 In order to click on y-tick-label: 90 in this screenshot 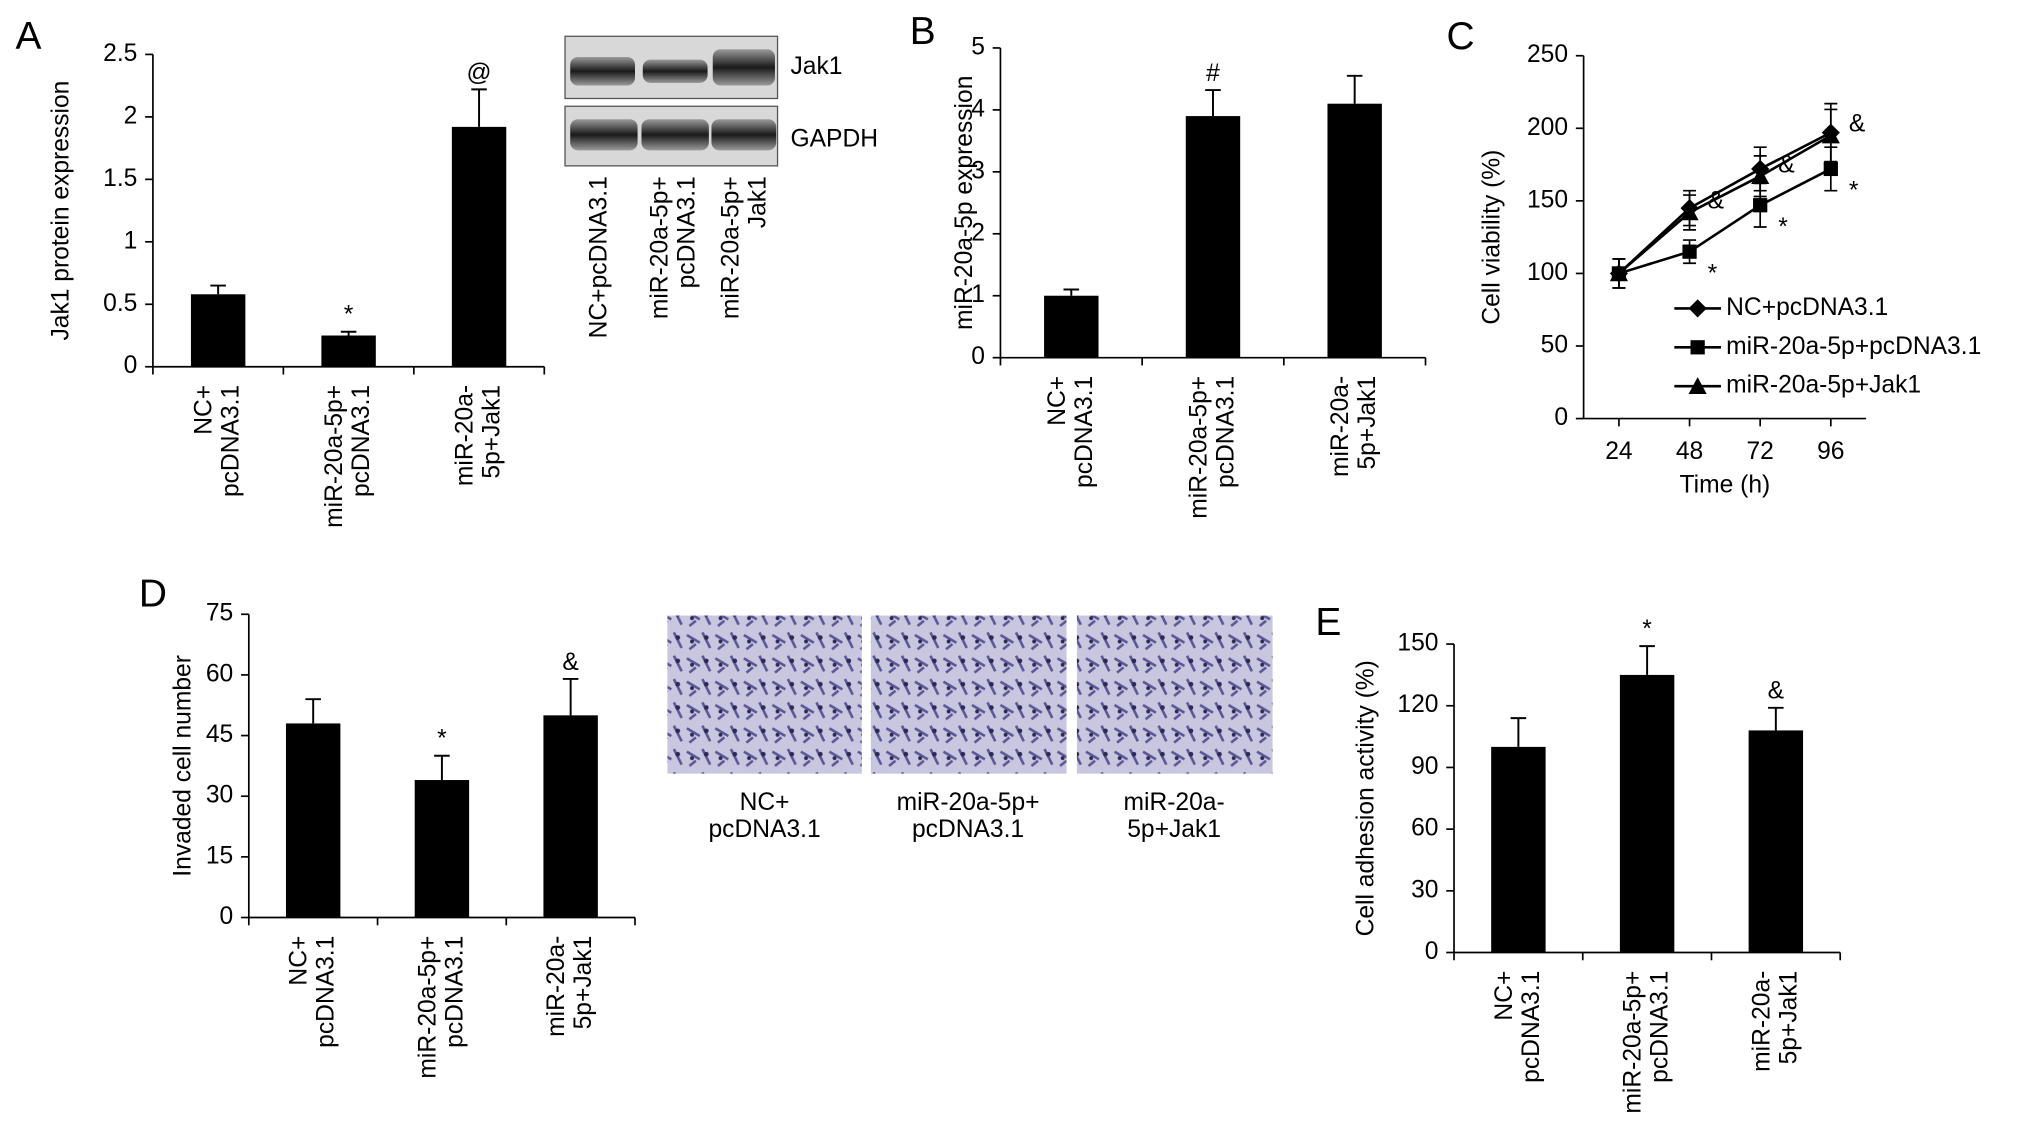, I will do `click(1424, 766)`.